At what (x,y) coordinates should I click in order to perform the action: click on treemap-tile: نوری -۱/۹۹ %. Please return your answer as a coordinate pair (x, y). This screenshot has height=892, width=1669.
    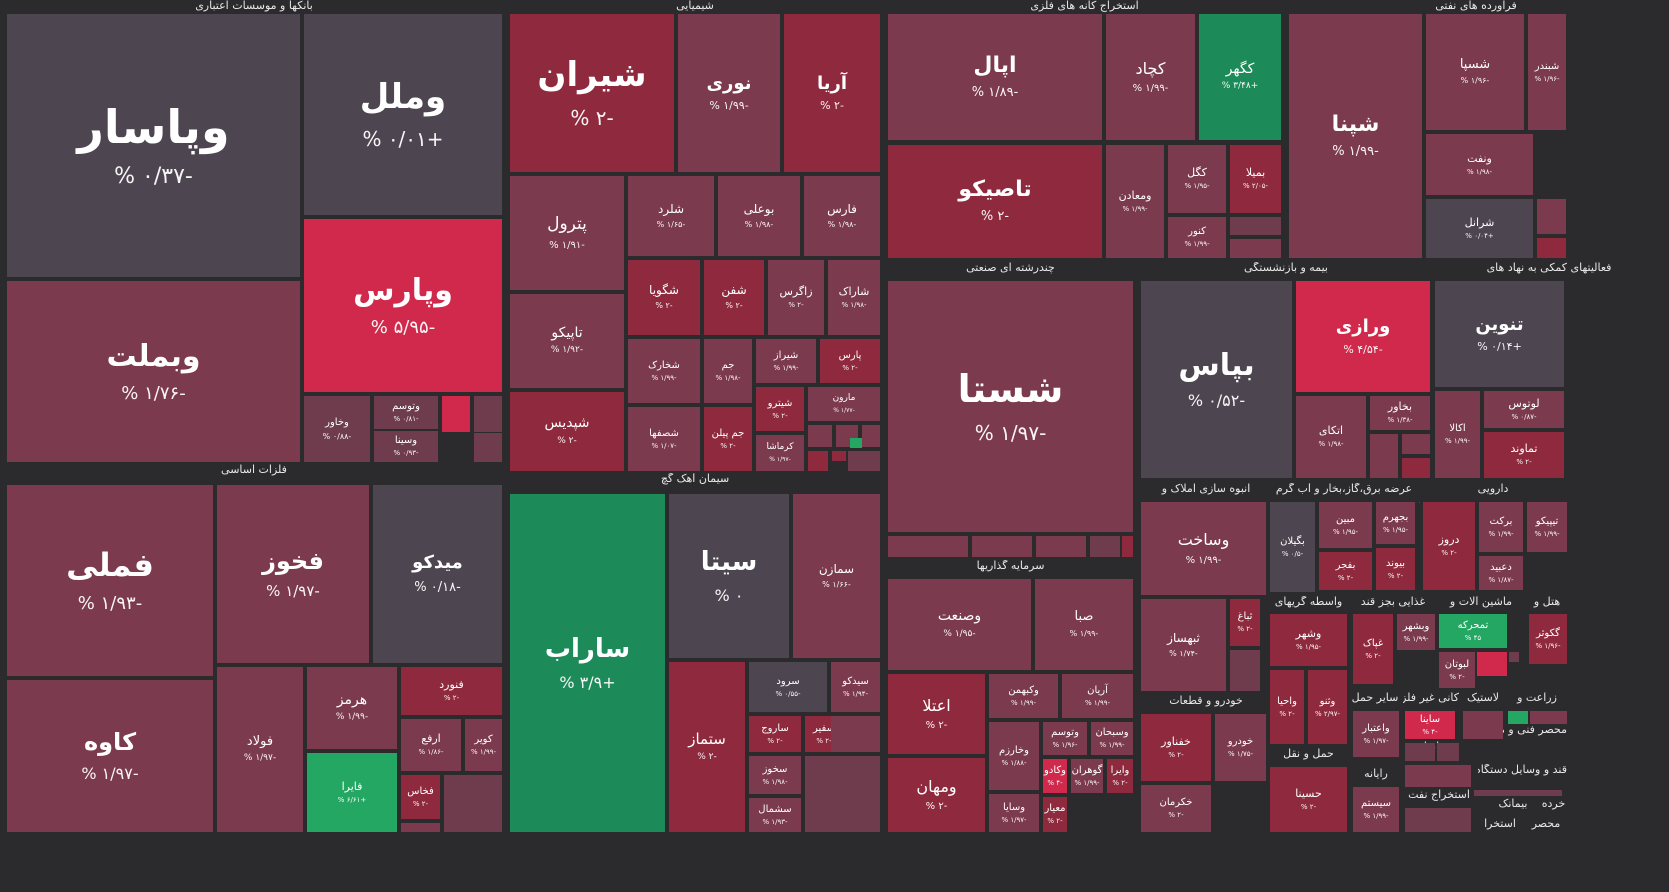
    Looking at the image, I should click on (729, 93).